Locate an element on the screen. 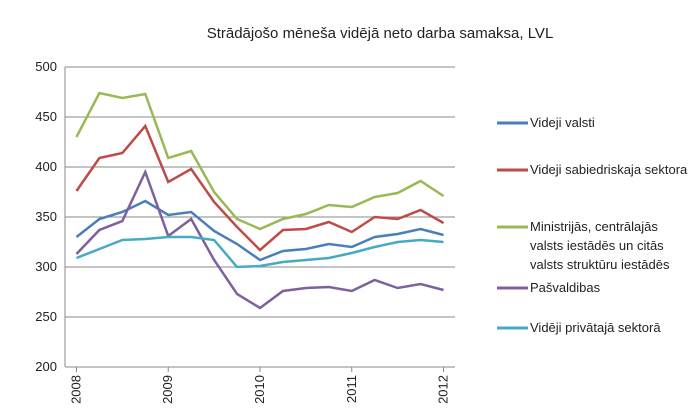  legend-label: Vidēji privātajā sektorā is located at coordinates (595, 327).